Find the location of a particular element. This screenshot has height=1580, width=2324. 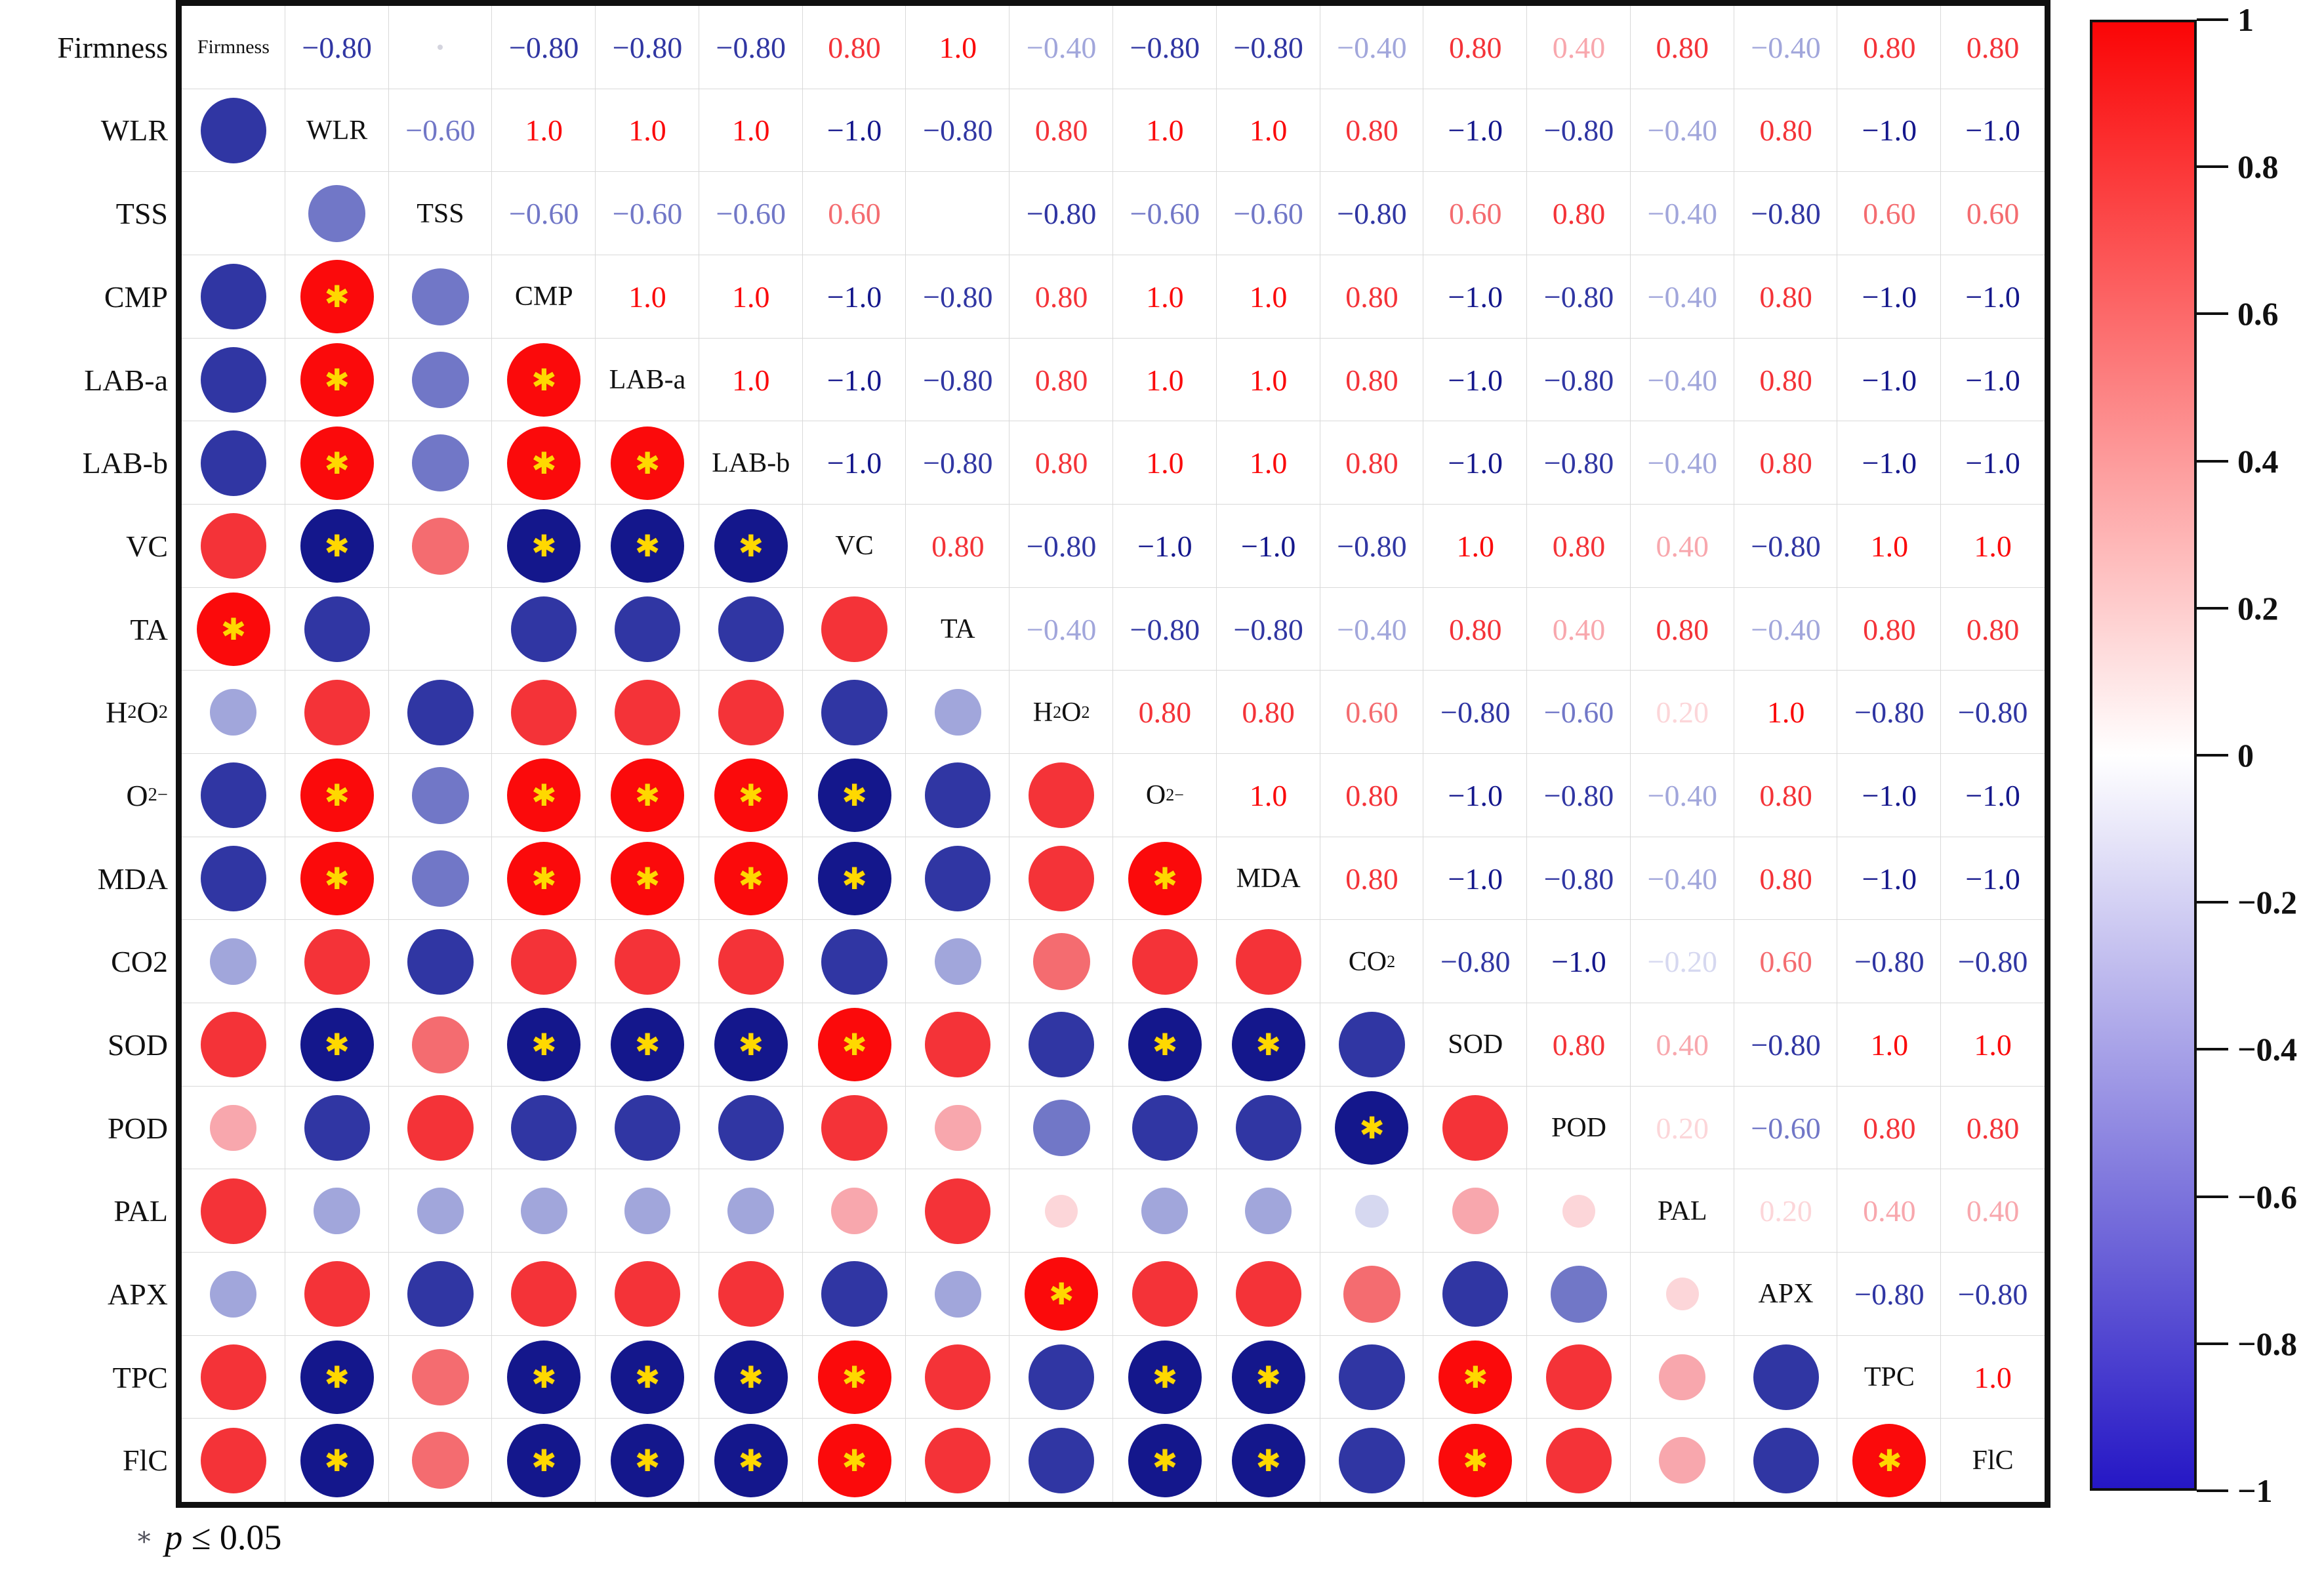

diagonal-label: VC is located at coordinates (855, 546).